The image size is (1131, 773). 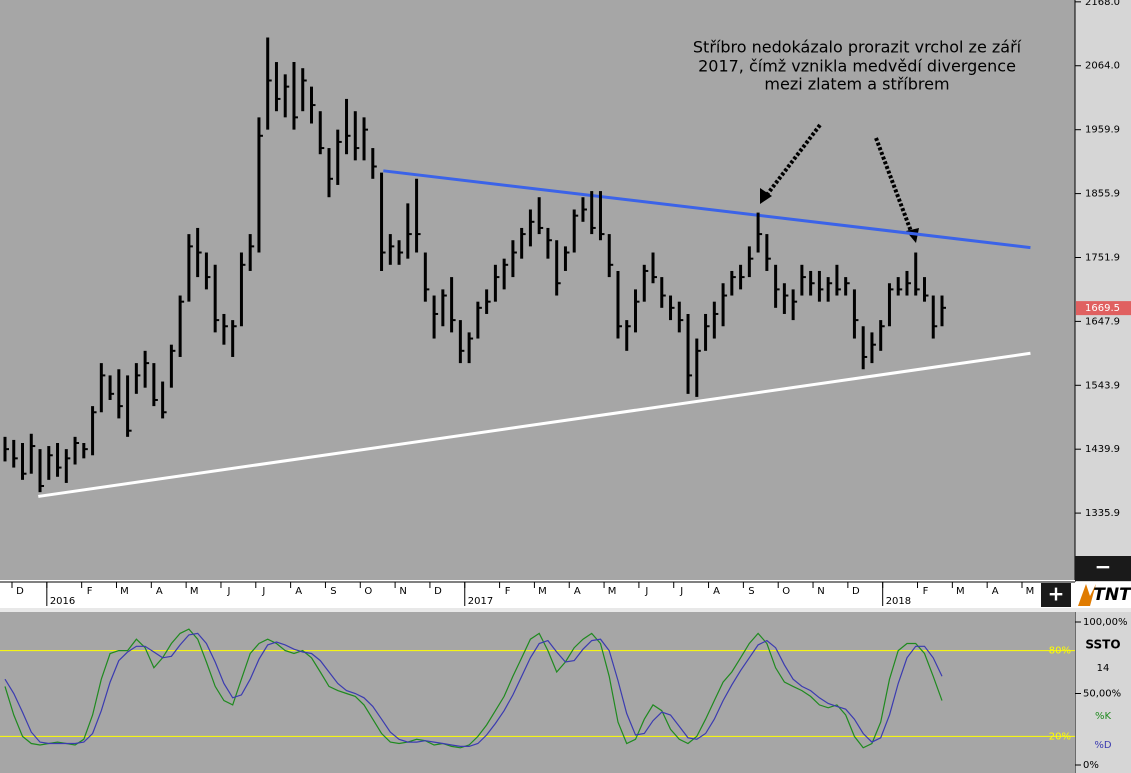 I want to click on y-tick-label: 1647.9, so click(x=1102, y=321).